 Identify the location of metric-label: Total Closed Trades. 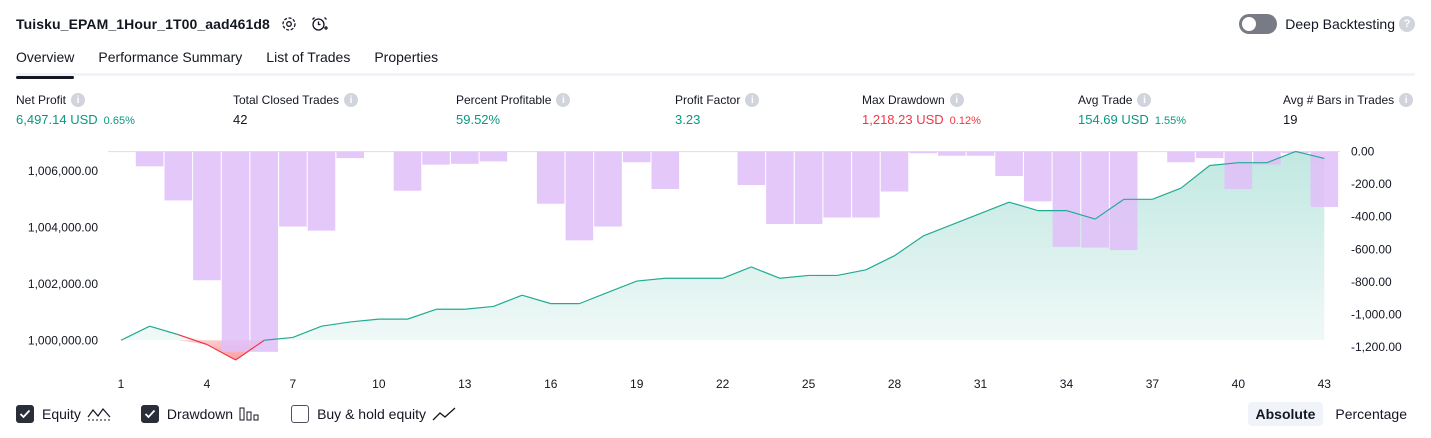
(286, 100).